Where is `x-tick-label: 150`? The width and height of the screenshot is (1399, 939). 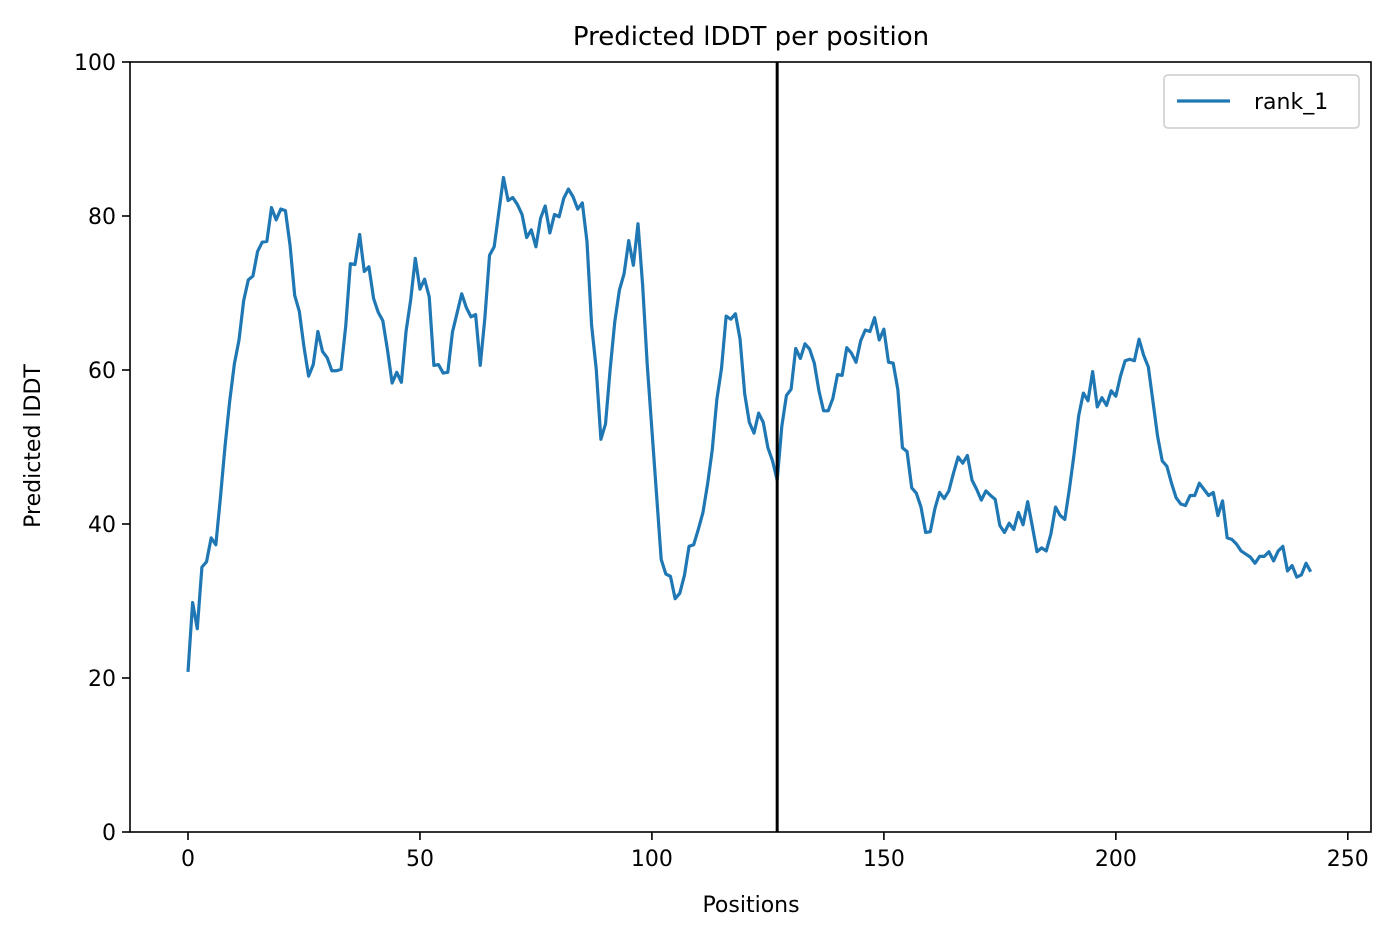 x-tick-label: 150 is located at coordinates (884, 859).